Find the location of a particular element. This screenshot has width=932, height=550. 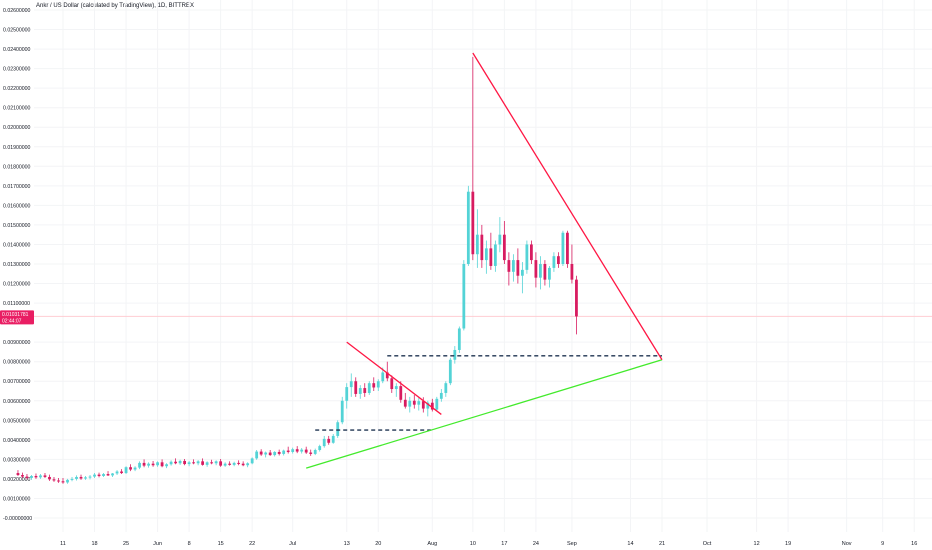

y-tick-label: 0.01400000 is located at coordinates (17, 245).